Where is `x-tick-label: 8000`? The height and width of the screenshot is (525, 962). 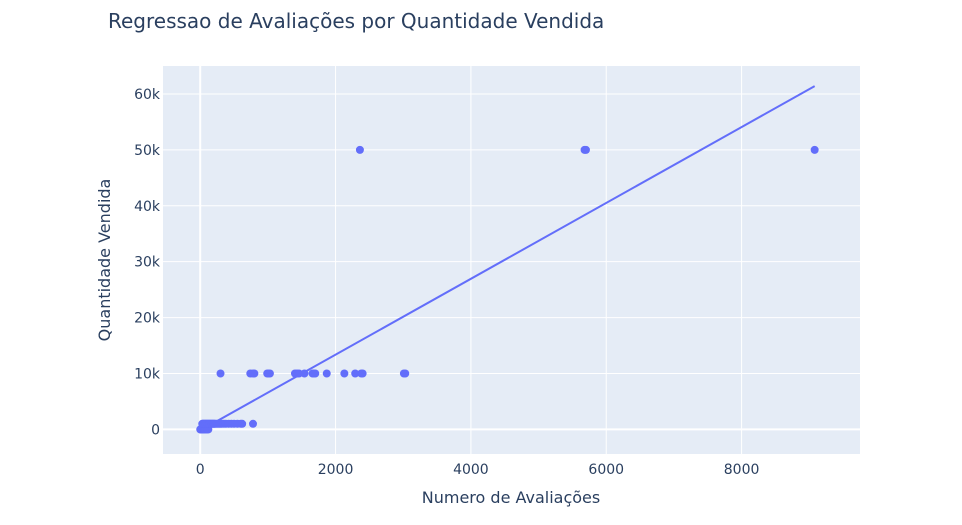 x-tick-label: 8000 is located at coordinates (742, 470).